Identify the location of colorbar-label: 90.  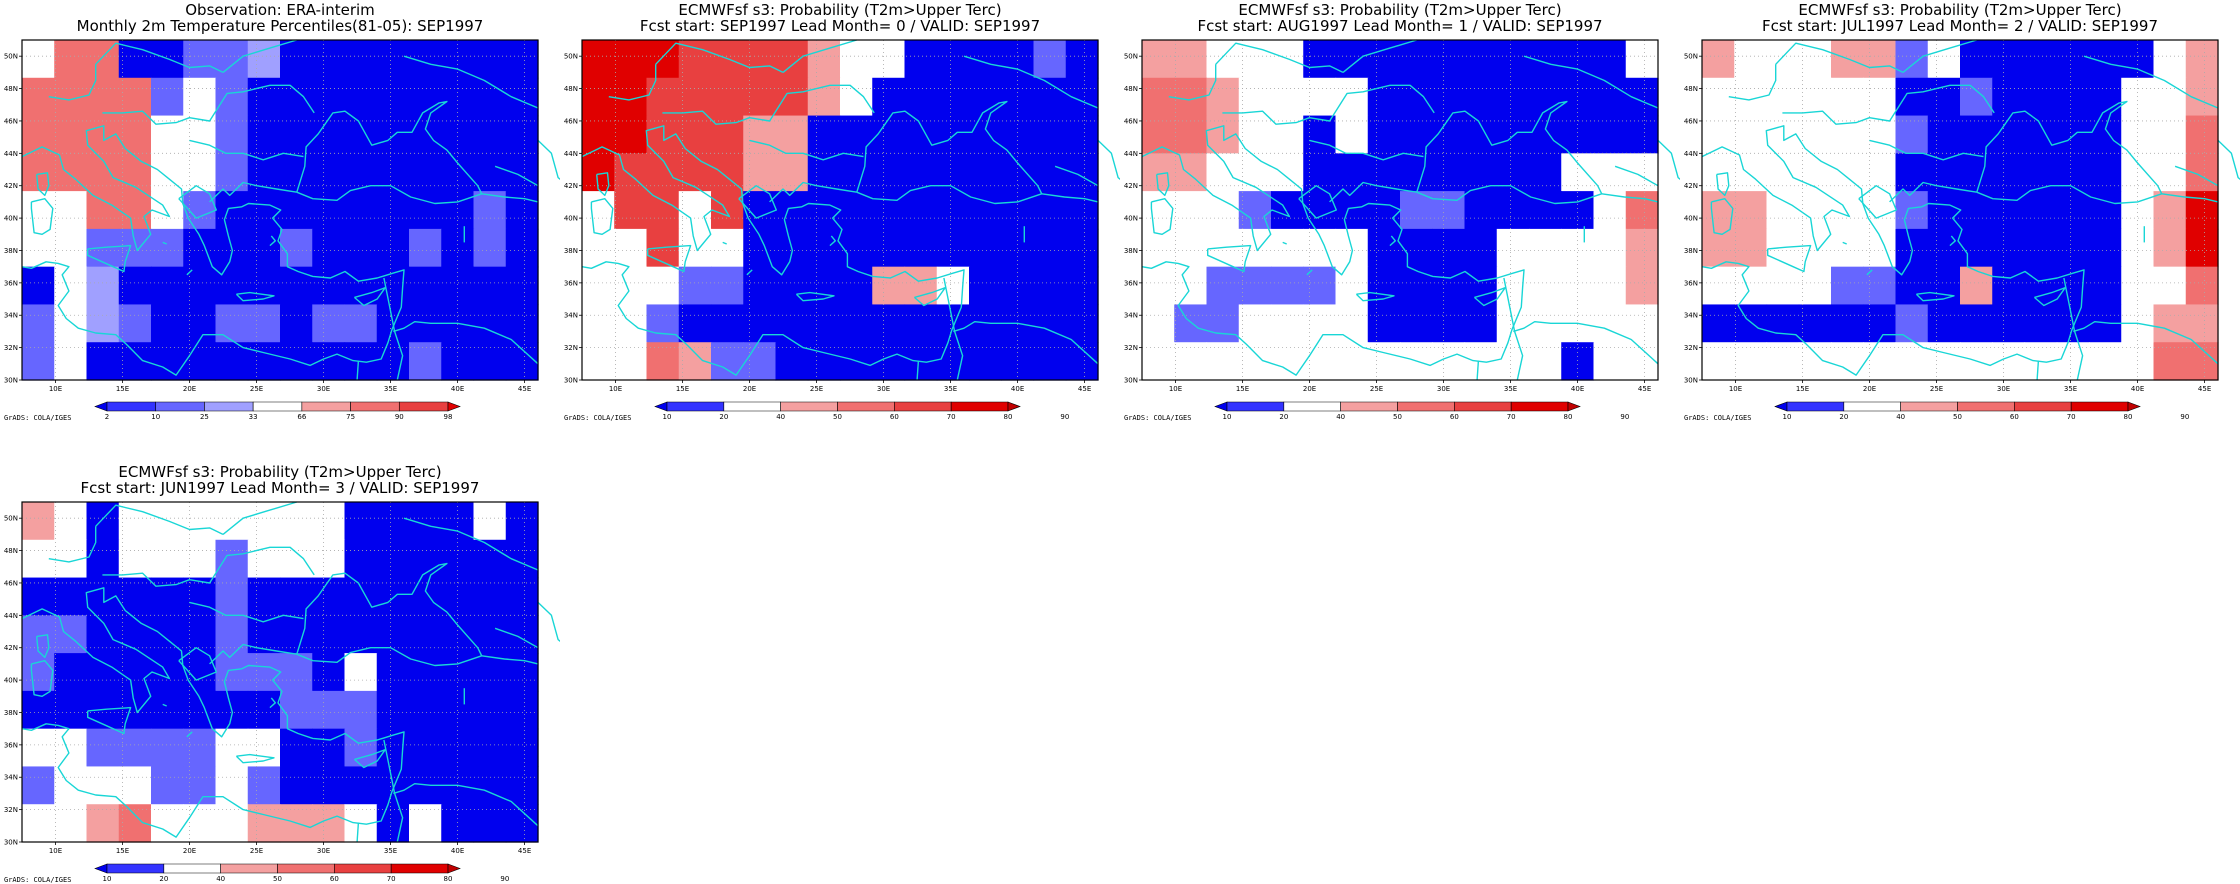
(1624, 416).